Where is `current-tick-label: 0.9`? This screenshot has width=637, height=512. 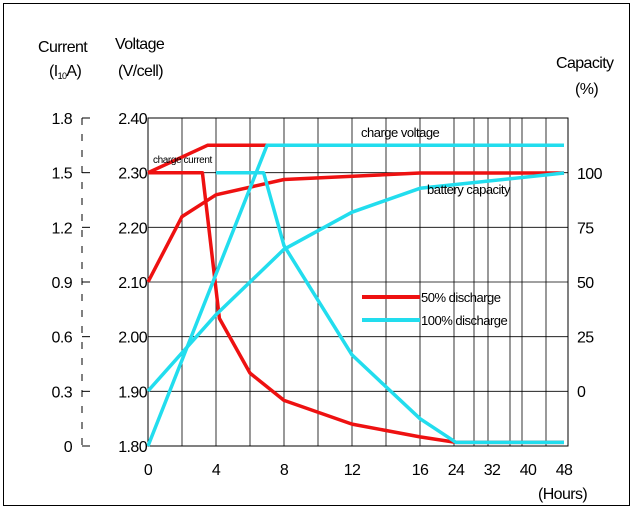
current-tick-label: 0.9 is located at coordinates (62, 283).